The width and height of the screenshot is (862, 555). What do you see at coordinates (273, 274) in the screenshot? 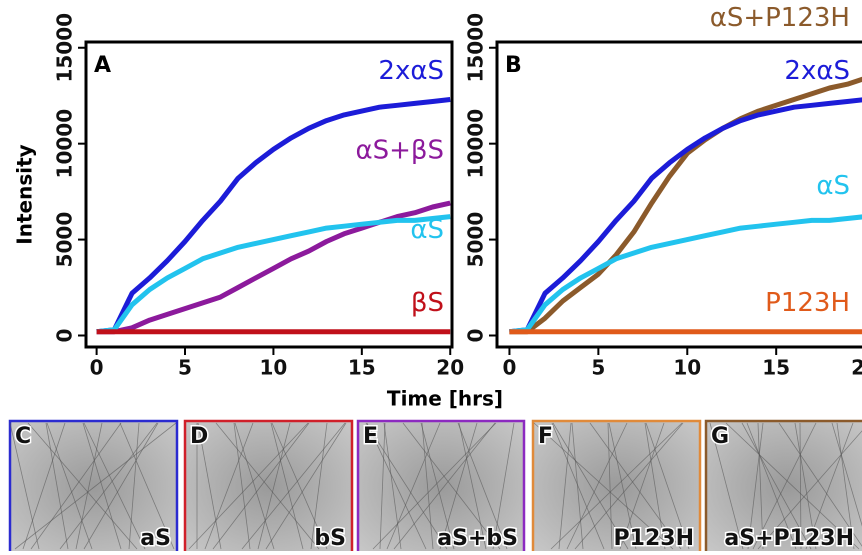
I see `series-line` at bounding box center [273, 274].